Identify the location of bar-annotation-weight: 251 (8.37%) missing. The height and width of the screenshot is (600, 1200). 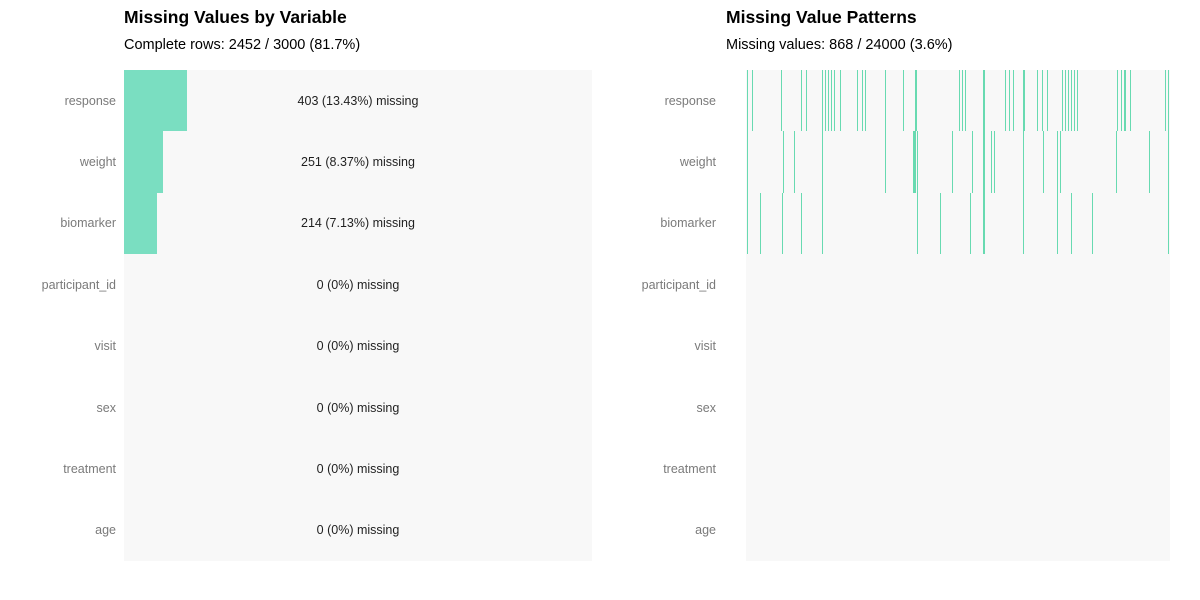
(358, 162).